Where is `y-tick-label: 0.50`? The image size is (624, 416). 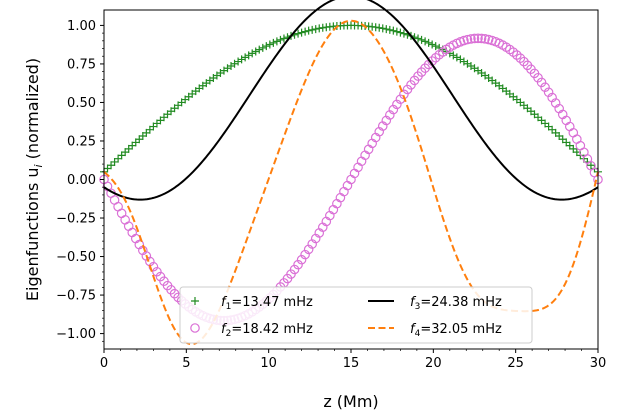
y-tick-label: 0.50 is located at coordinates (81, 103).